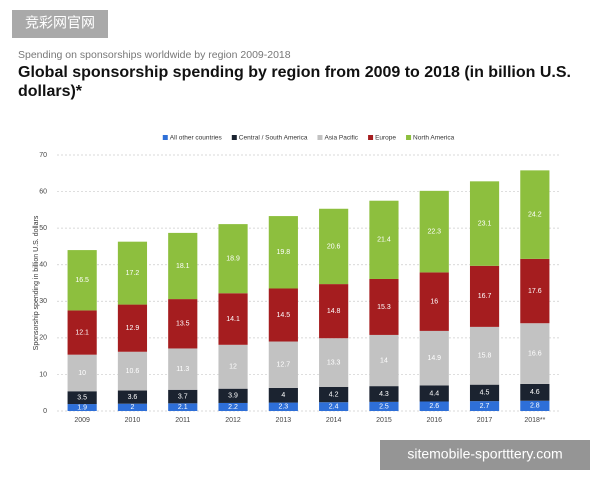  I want to click on data-label: 12.7, so click(284, 365).